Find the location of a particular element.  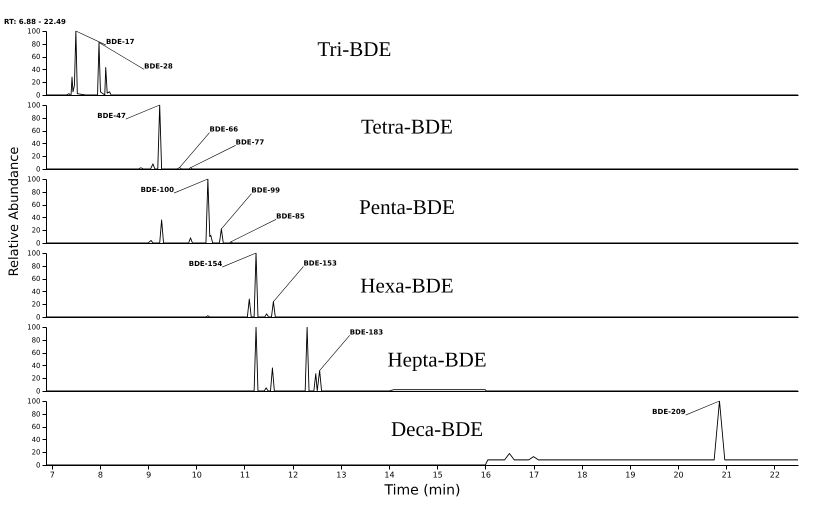

text: Hexa-BDE is located at coordinates (407, 285).